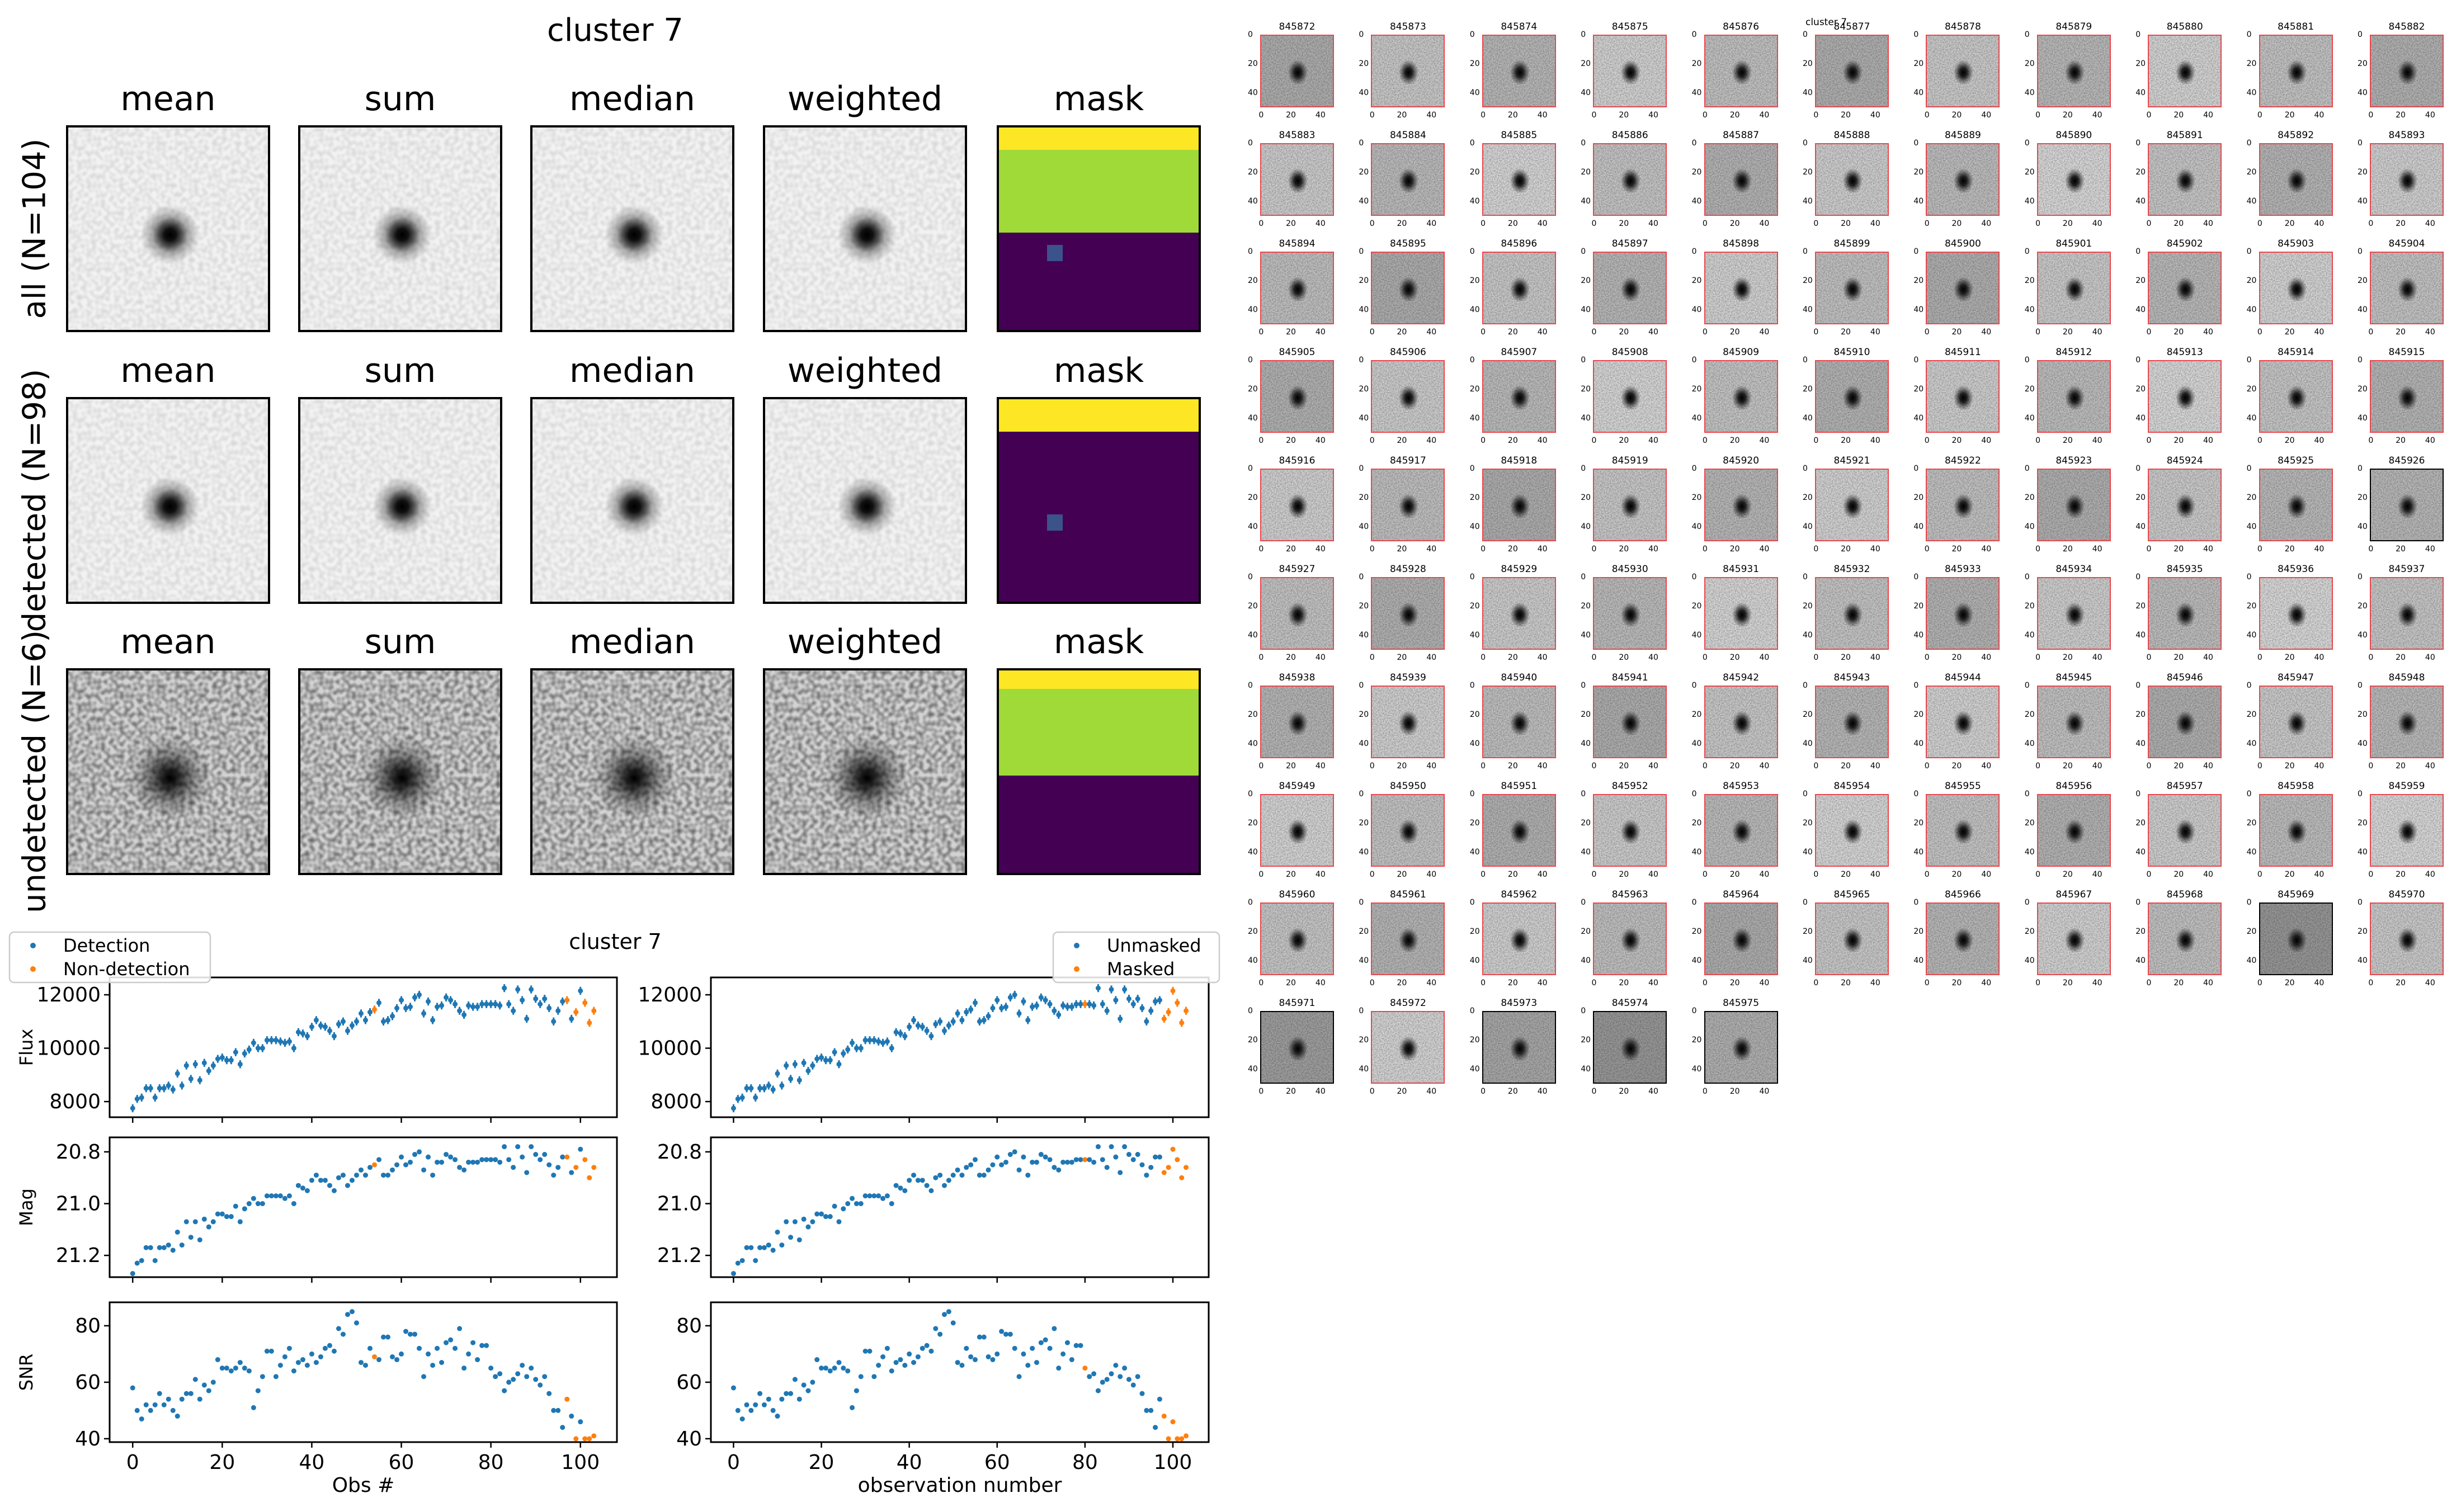  I want to click on stamp-id-label: 845916, so click(1297, 460).